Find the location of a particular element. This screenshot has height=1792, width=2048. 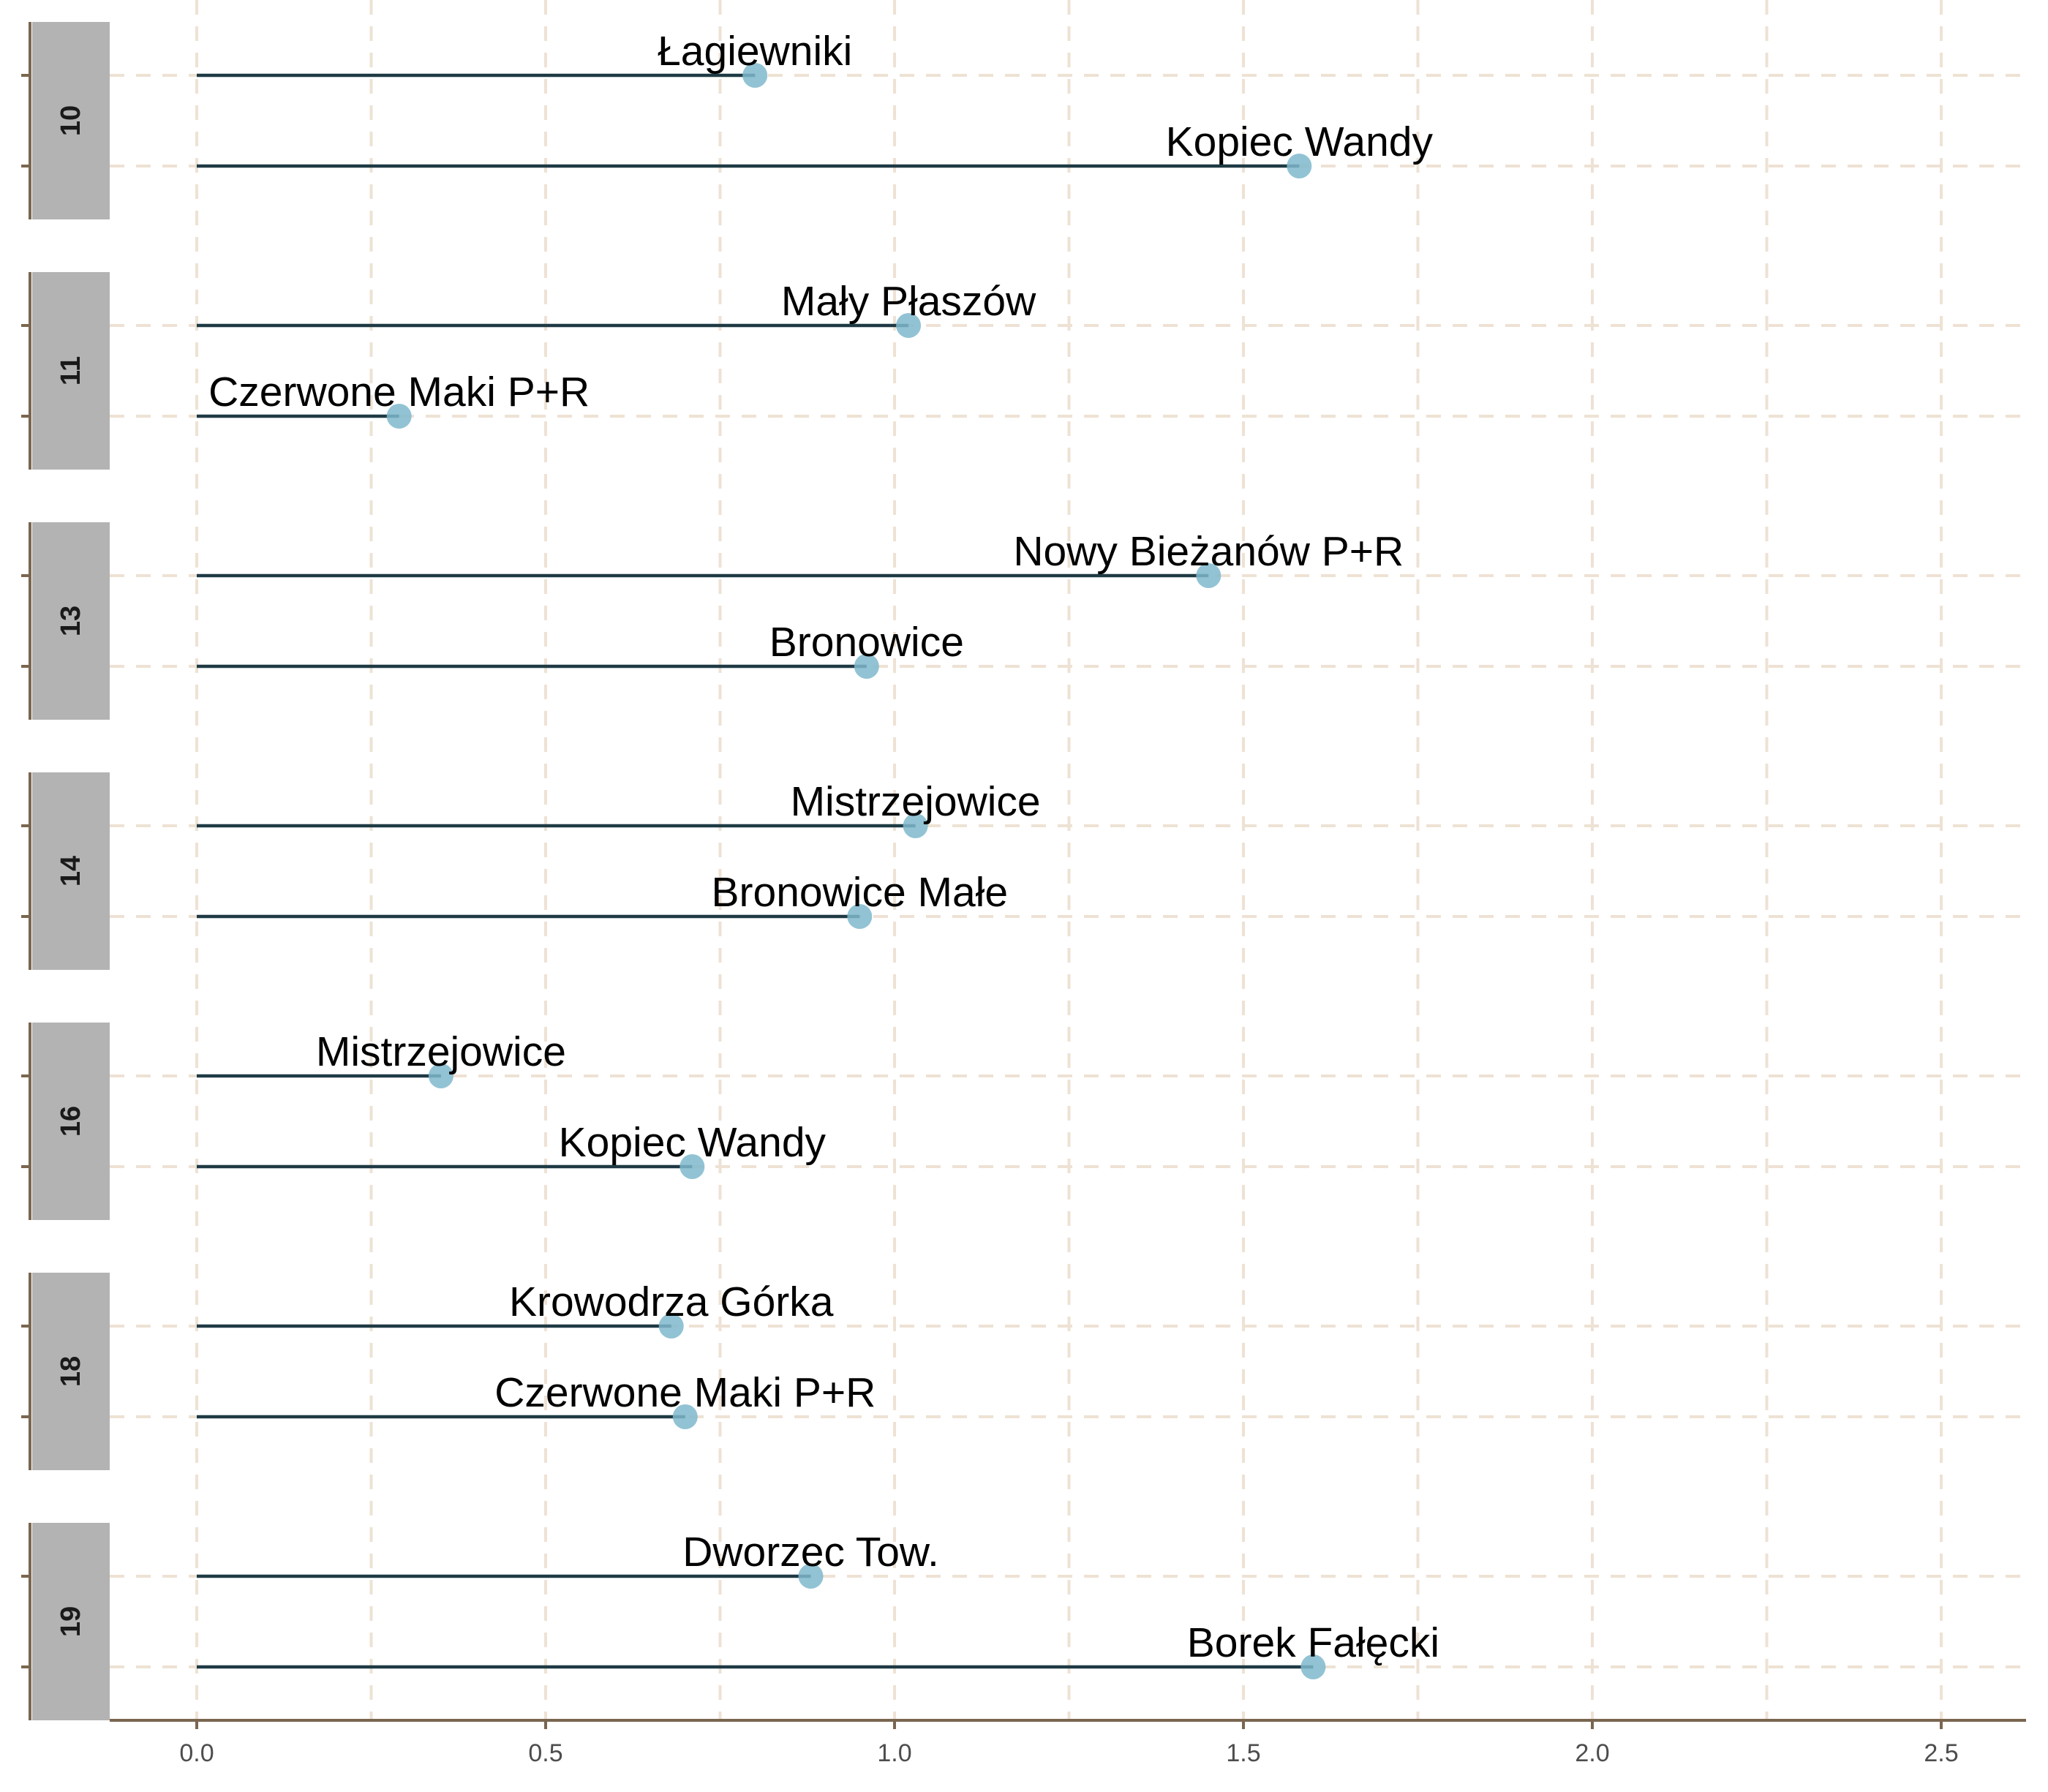

facet-strip-label: 10 is located at coordinates (71, 120).